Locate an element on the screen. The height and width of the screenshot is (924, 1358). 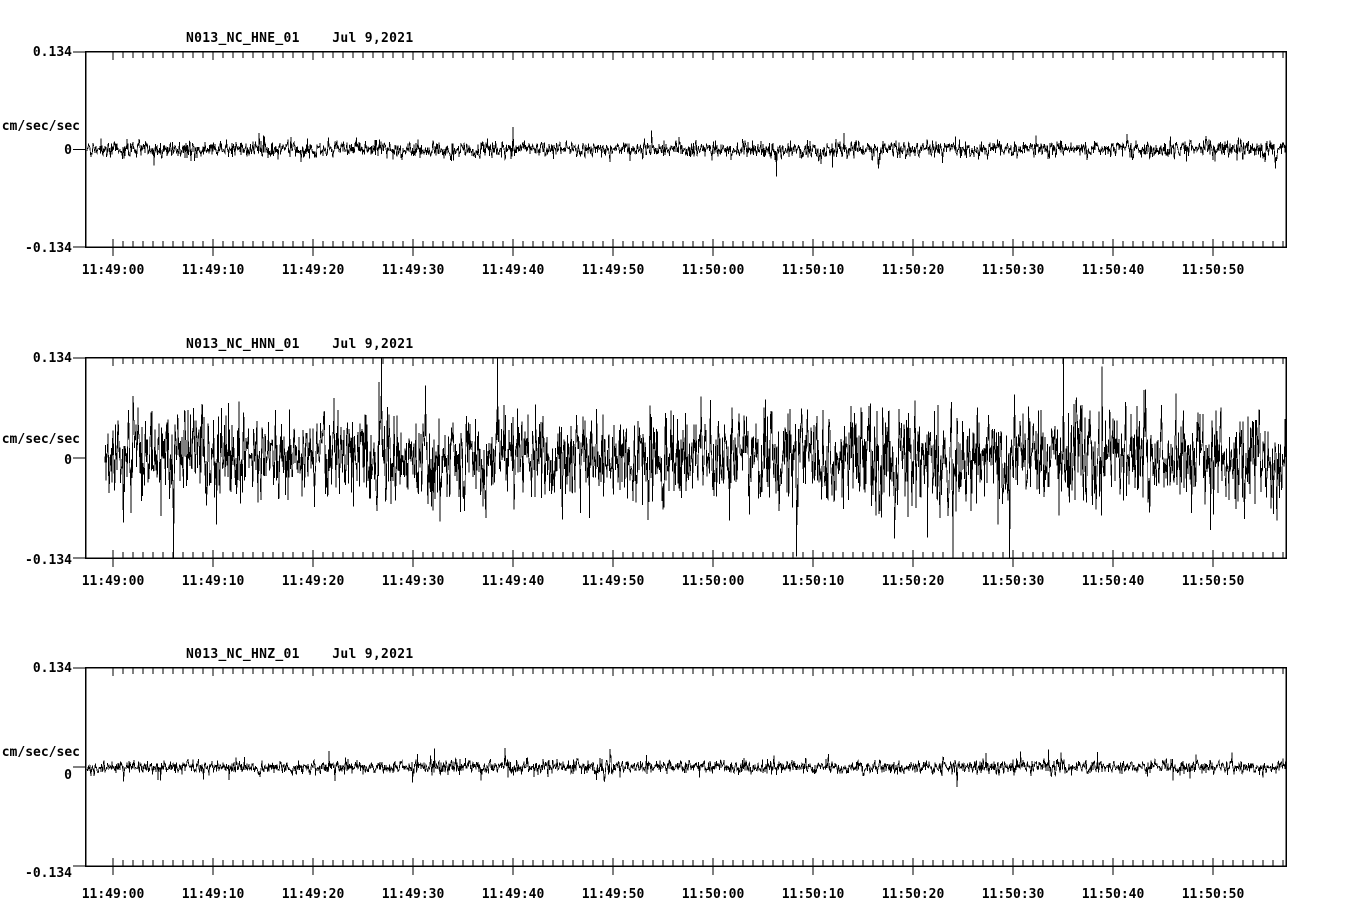
y-axis-units-label-hnz: cm/sec/sec is located at coordinates (40, 752).